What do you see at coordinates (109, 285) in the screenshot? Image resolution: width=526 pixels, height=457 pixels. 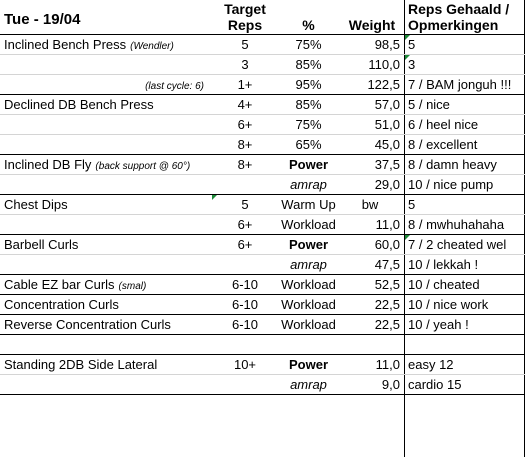 I see `exercise-cell: Cable EZ bar Curls (smal)` at bounding box center [109, 285].